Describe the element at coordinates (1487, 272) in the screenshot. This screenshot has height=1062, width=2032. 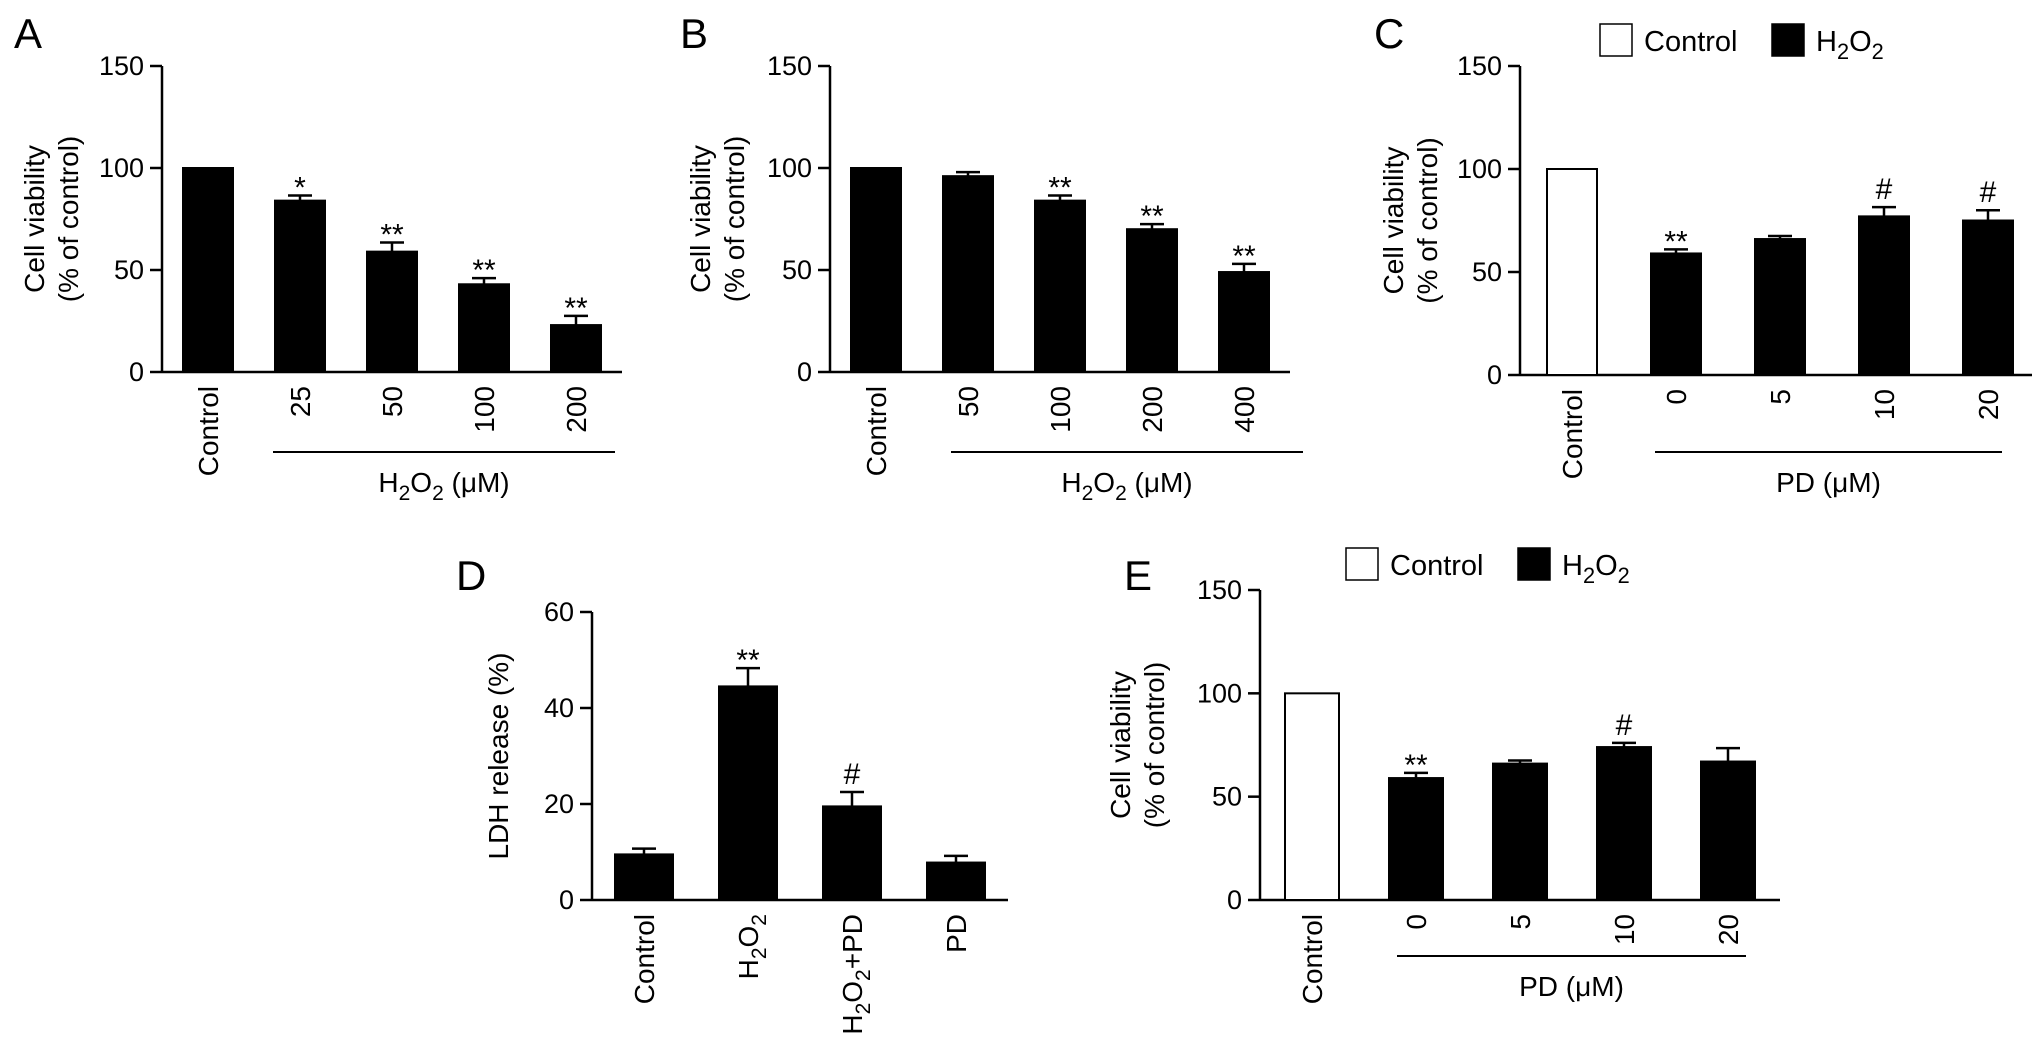
I see `y-tick-label: 50` at that location.